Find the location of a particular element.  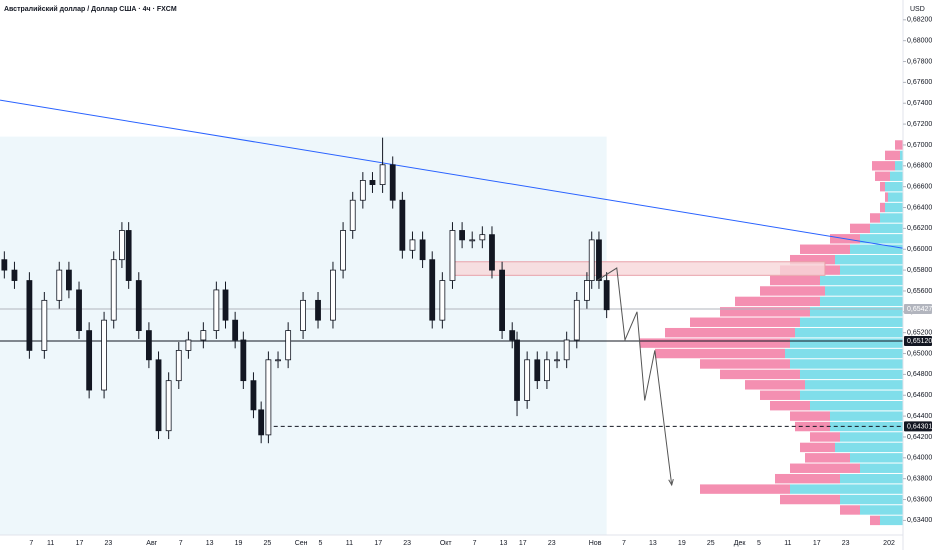

y-tick-label: 0,67600 is located at coordinates (919, 82).